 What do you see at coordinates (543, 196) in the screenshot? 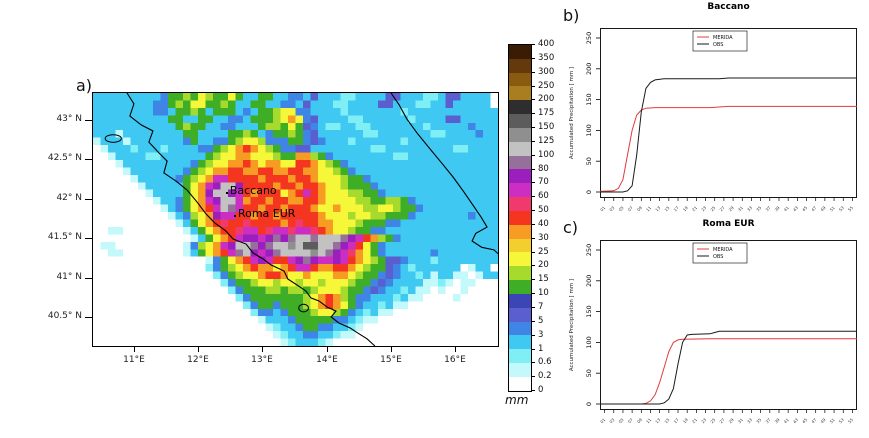
I see `colorbar-tick-label: 60` at bounding box center [543, 196].